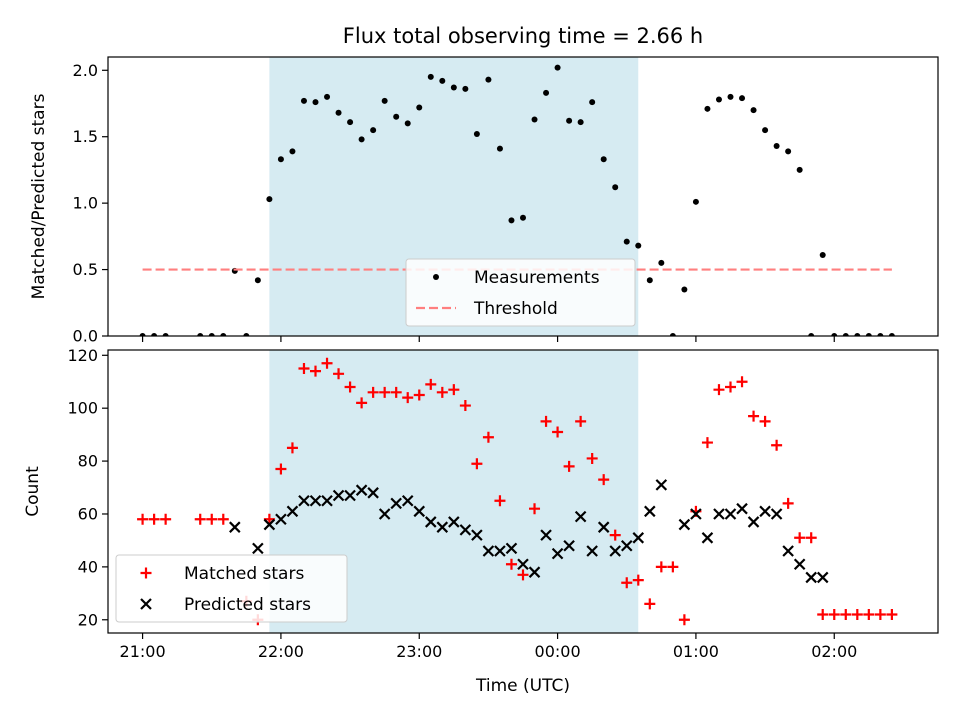  Describe the element at coordinates (88, 619) in the screenshot. I see `y-tick-label: 20` at that location.